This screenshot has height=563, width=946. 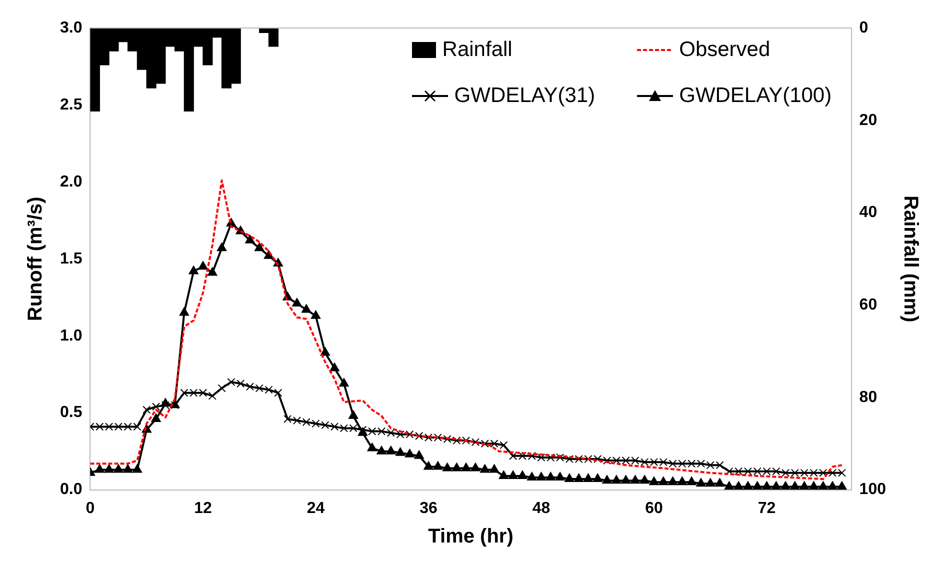 What do you see at coordinates (755, 96) in the screenshot?
I see `legend-label: GWDELAY(100)` at bounding box center [755, 96].